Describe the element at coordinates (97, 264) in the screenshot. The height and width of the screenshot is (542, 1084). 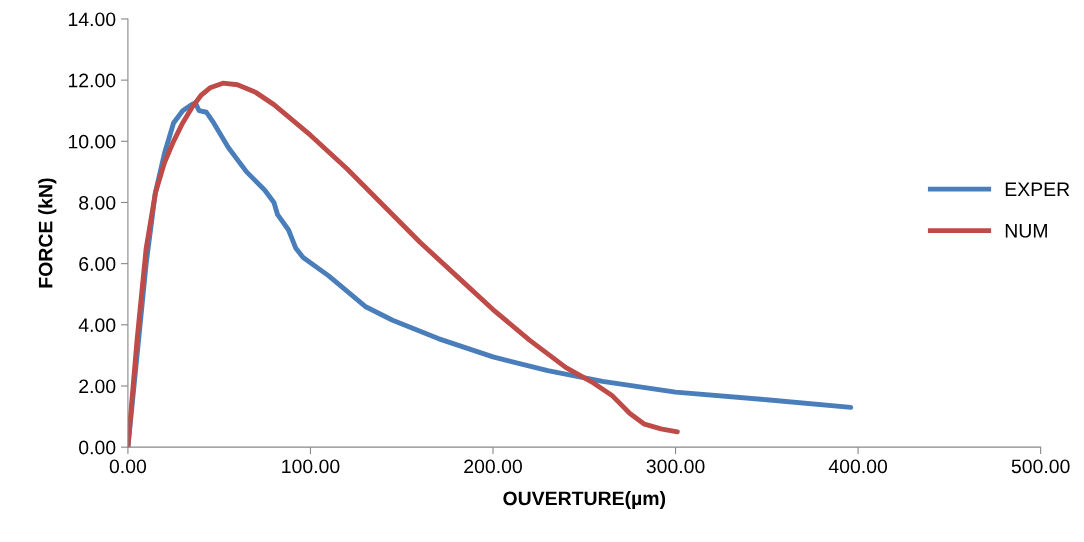
I see `y-tick-label: 6.00` at that location.